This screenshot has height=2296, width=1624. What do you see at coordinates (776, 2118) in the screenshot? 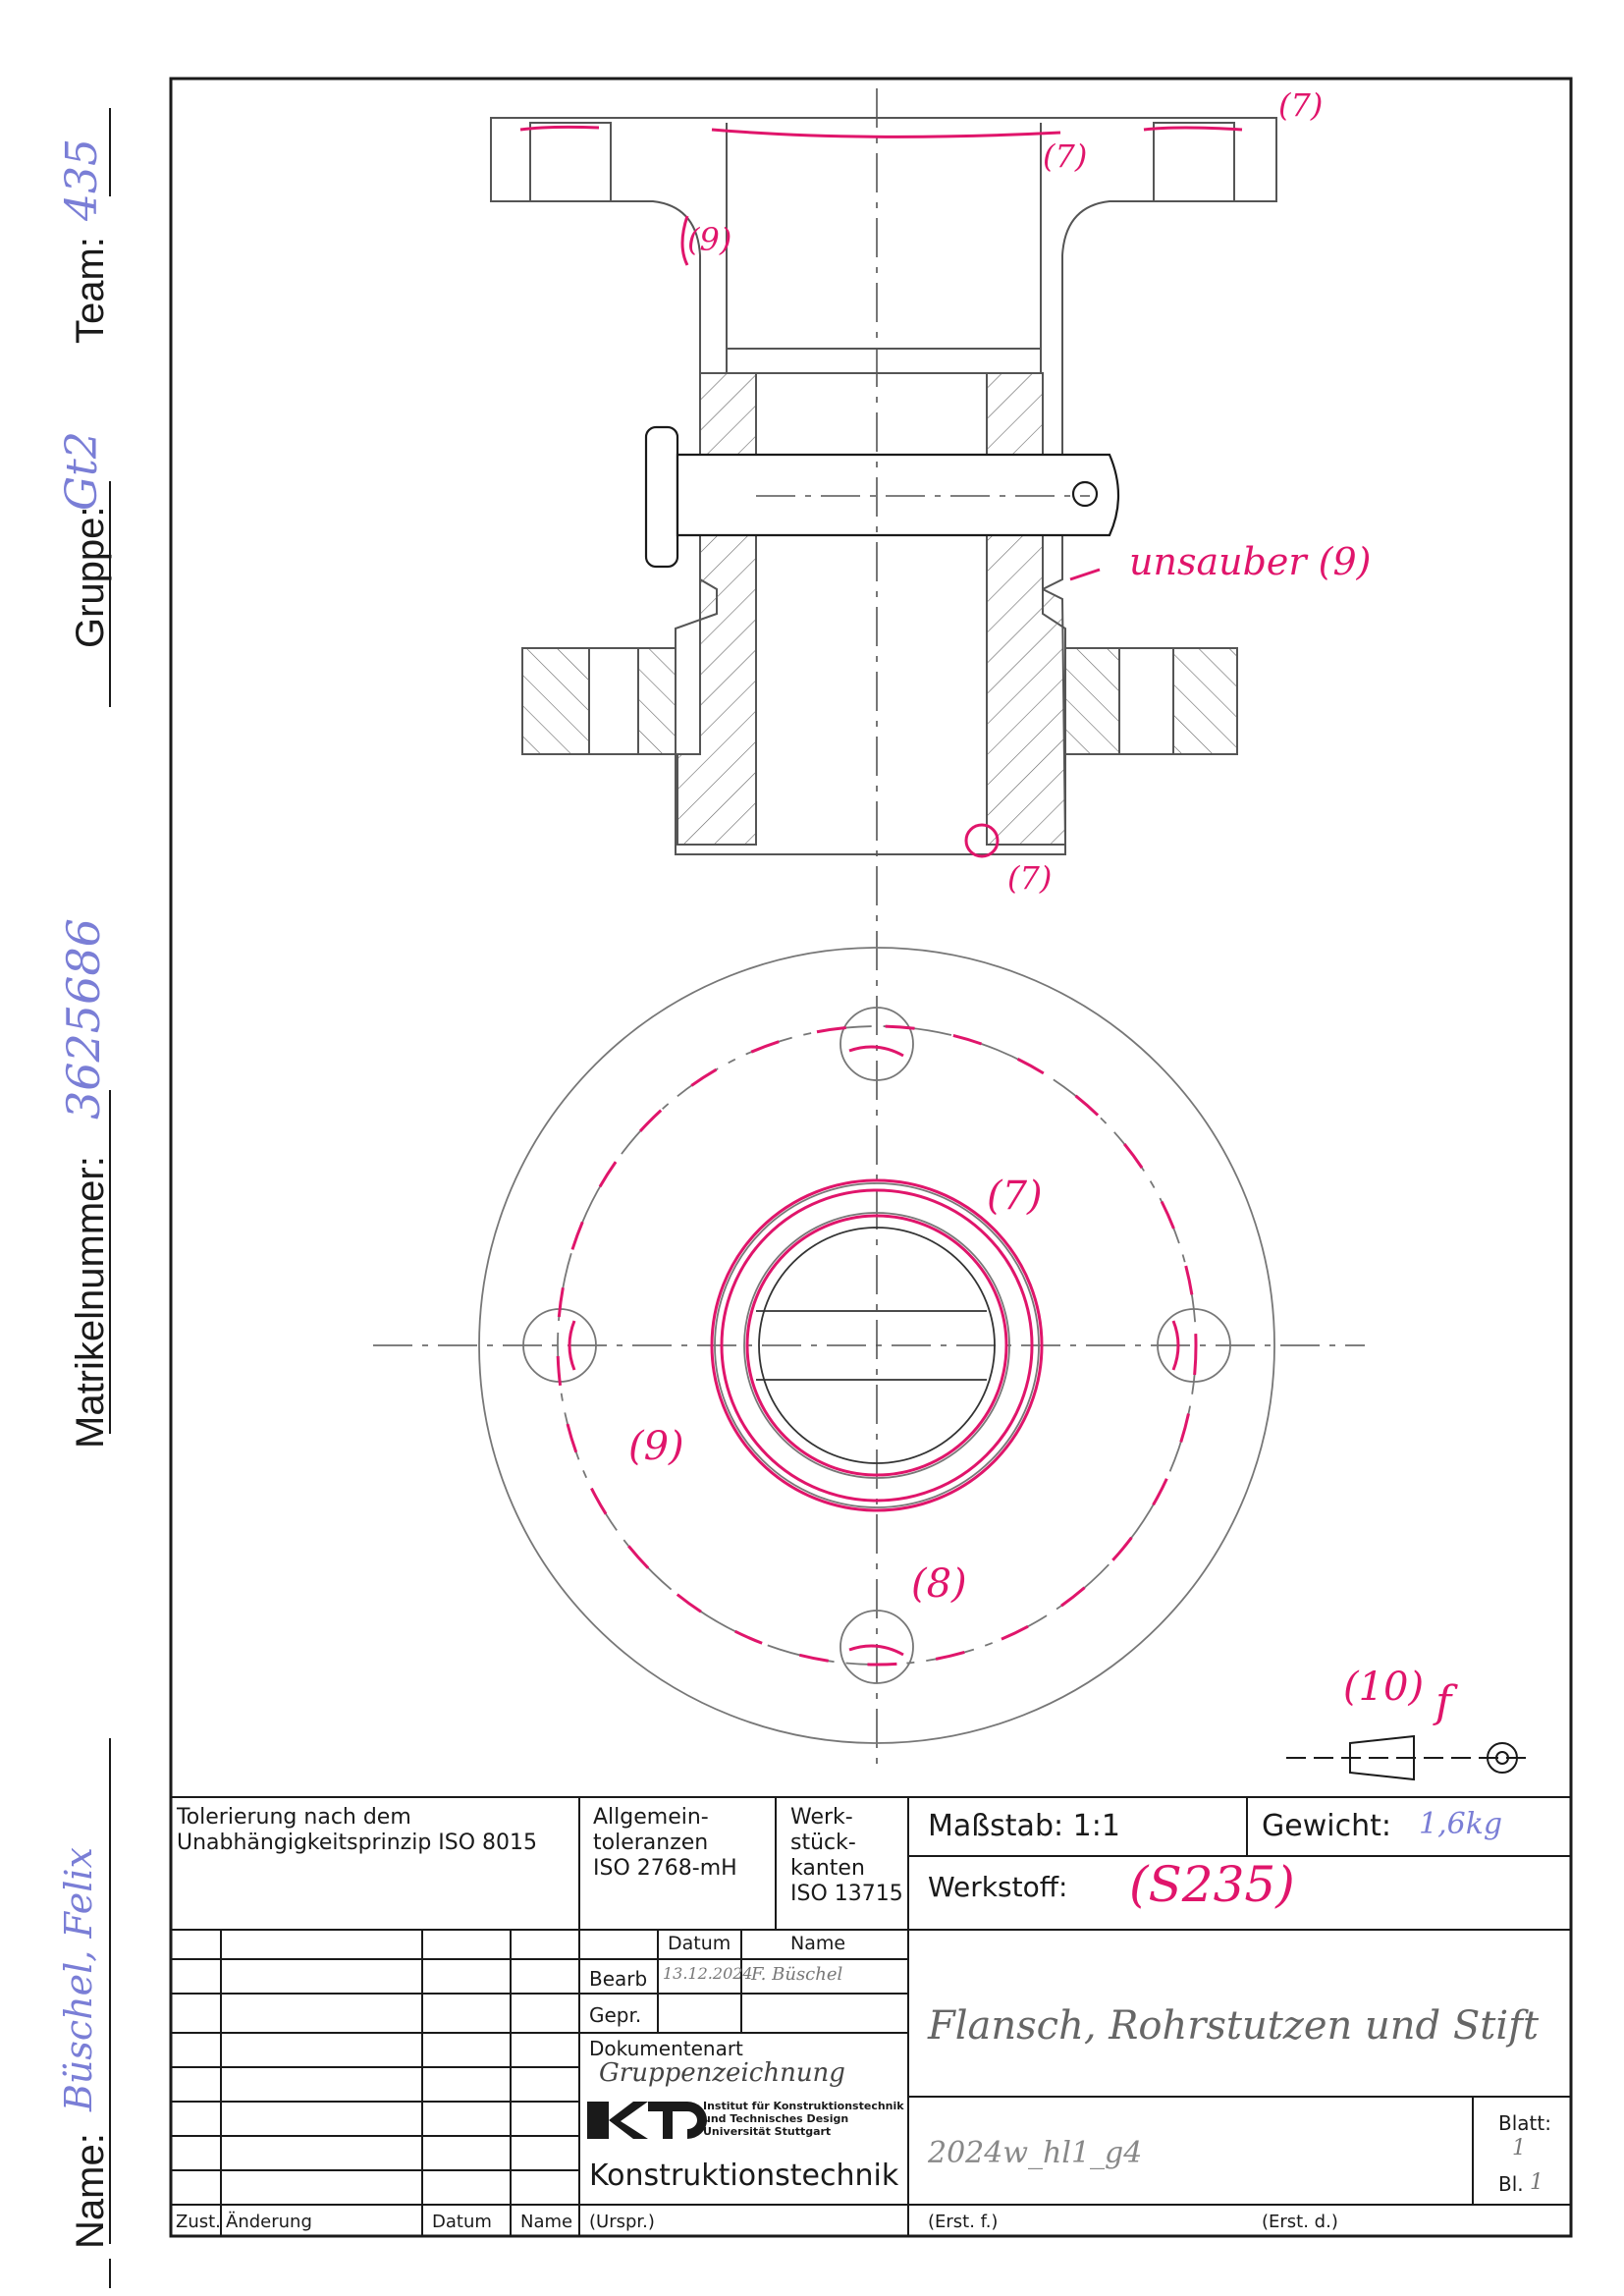
I see `institut-line2: und Technisches Design` at bounding box center [776, 2118].